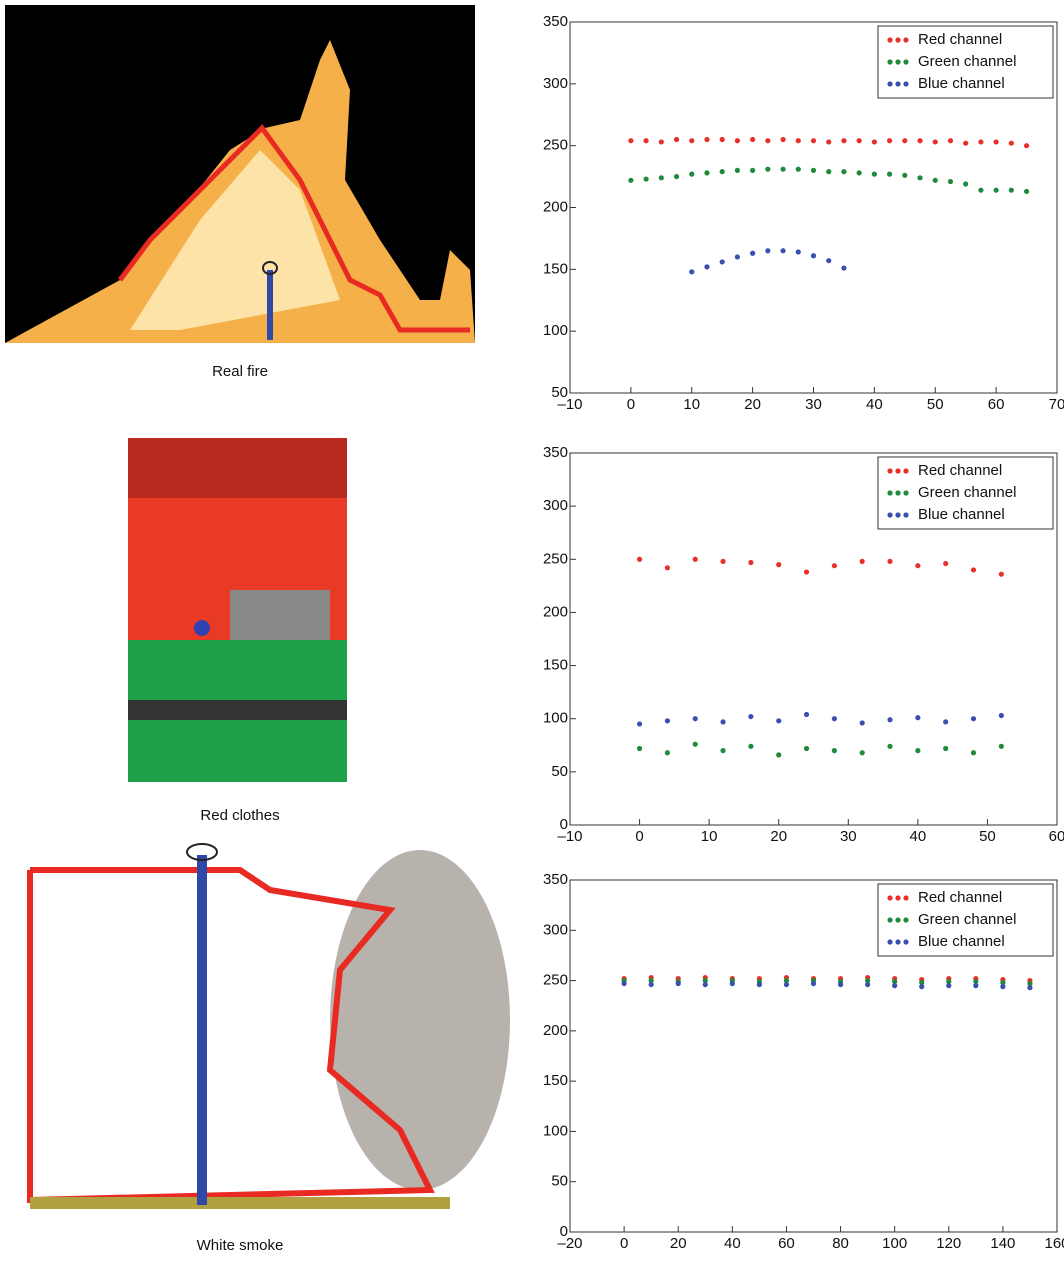  What do you see at coordinates (987, 836) in the screenshot?
I see `x-tick-label: 50` at bounding box center [987, 836].